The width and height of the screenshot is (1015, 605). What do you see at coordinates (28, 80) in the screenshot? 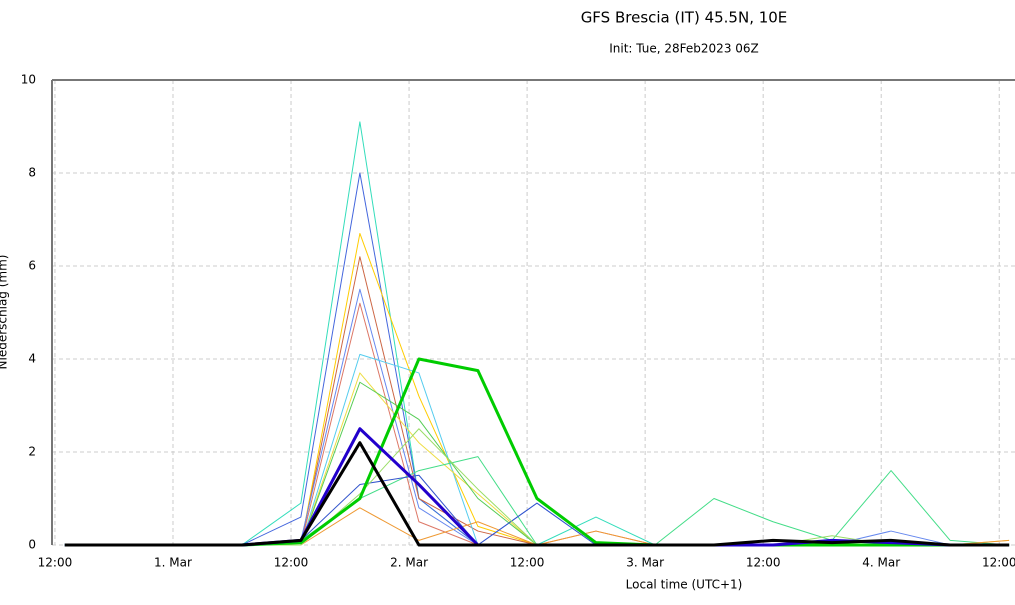
I see `y-tick-label: 10` at bounding box center [28, 80].